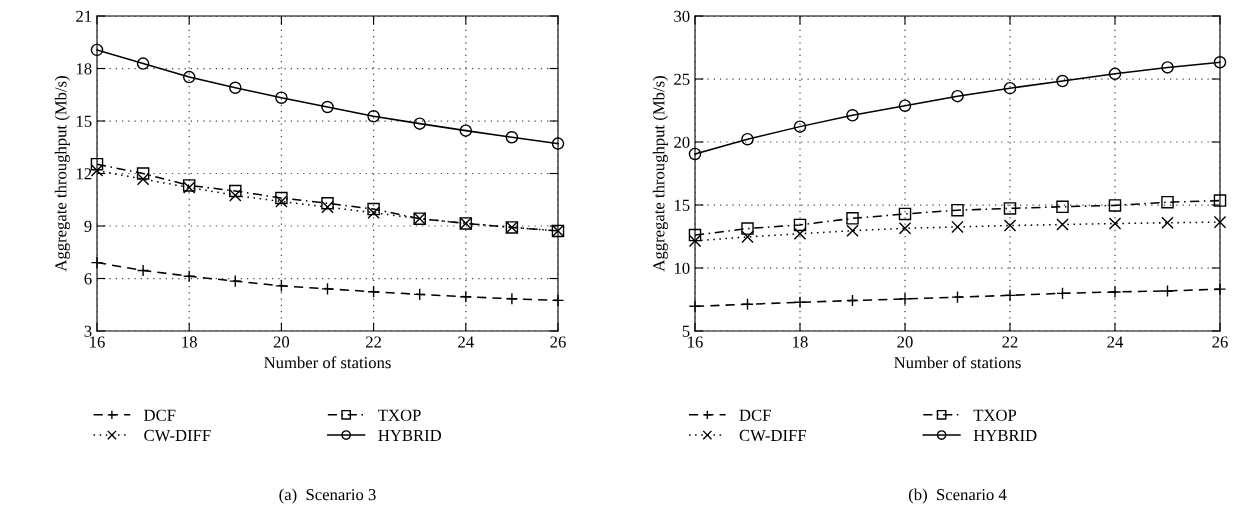 This screenshot has width=1237, height=523. What do you see at coordinates (682, 16) in the screenshot?
I see `y-tick-label: 30` at bounding box center [682, 16].